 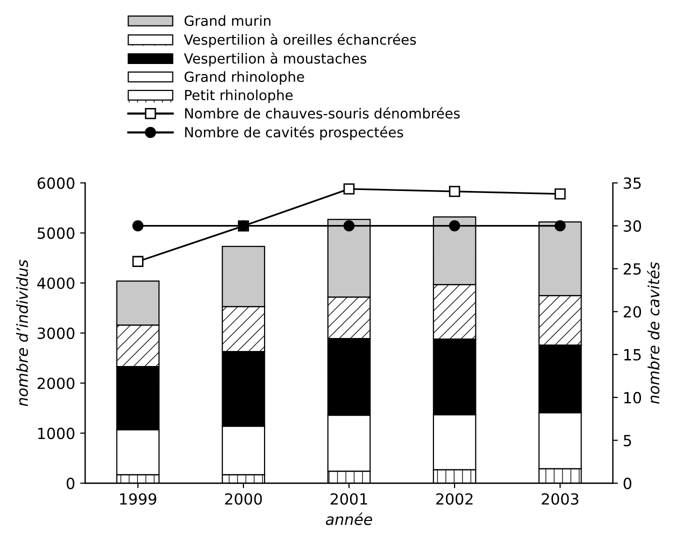 I want to click on y-tick-label: 0, so click(x=70, y=484).